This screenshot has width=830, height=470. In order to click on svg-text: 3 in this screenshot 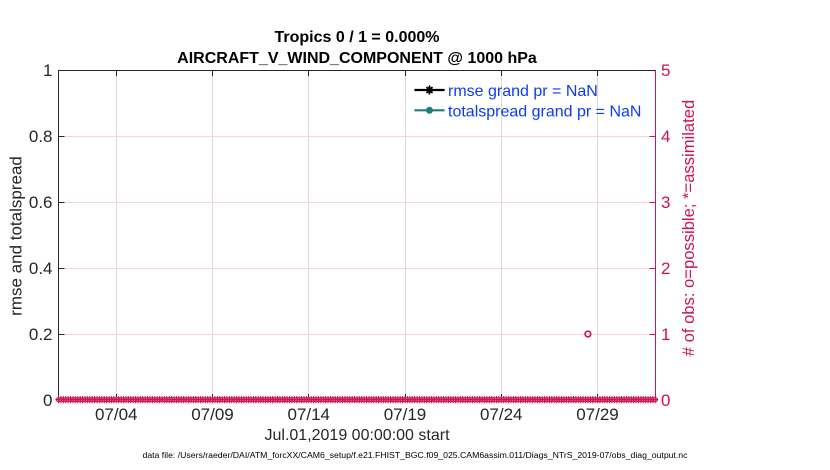, I will do `click(665, 202)`.